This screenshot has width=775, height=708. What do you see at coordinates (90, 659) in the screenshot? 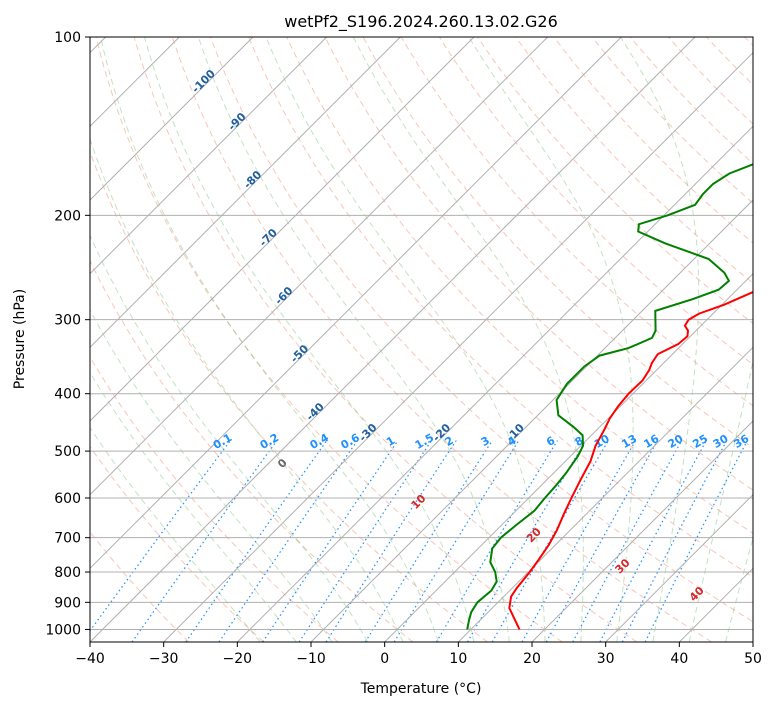
I see `x-tick-label: −40` at bounding box center [90, 659].